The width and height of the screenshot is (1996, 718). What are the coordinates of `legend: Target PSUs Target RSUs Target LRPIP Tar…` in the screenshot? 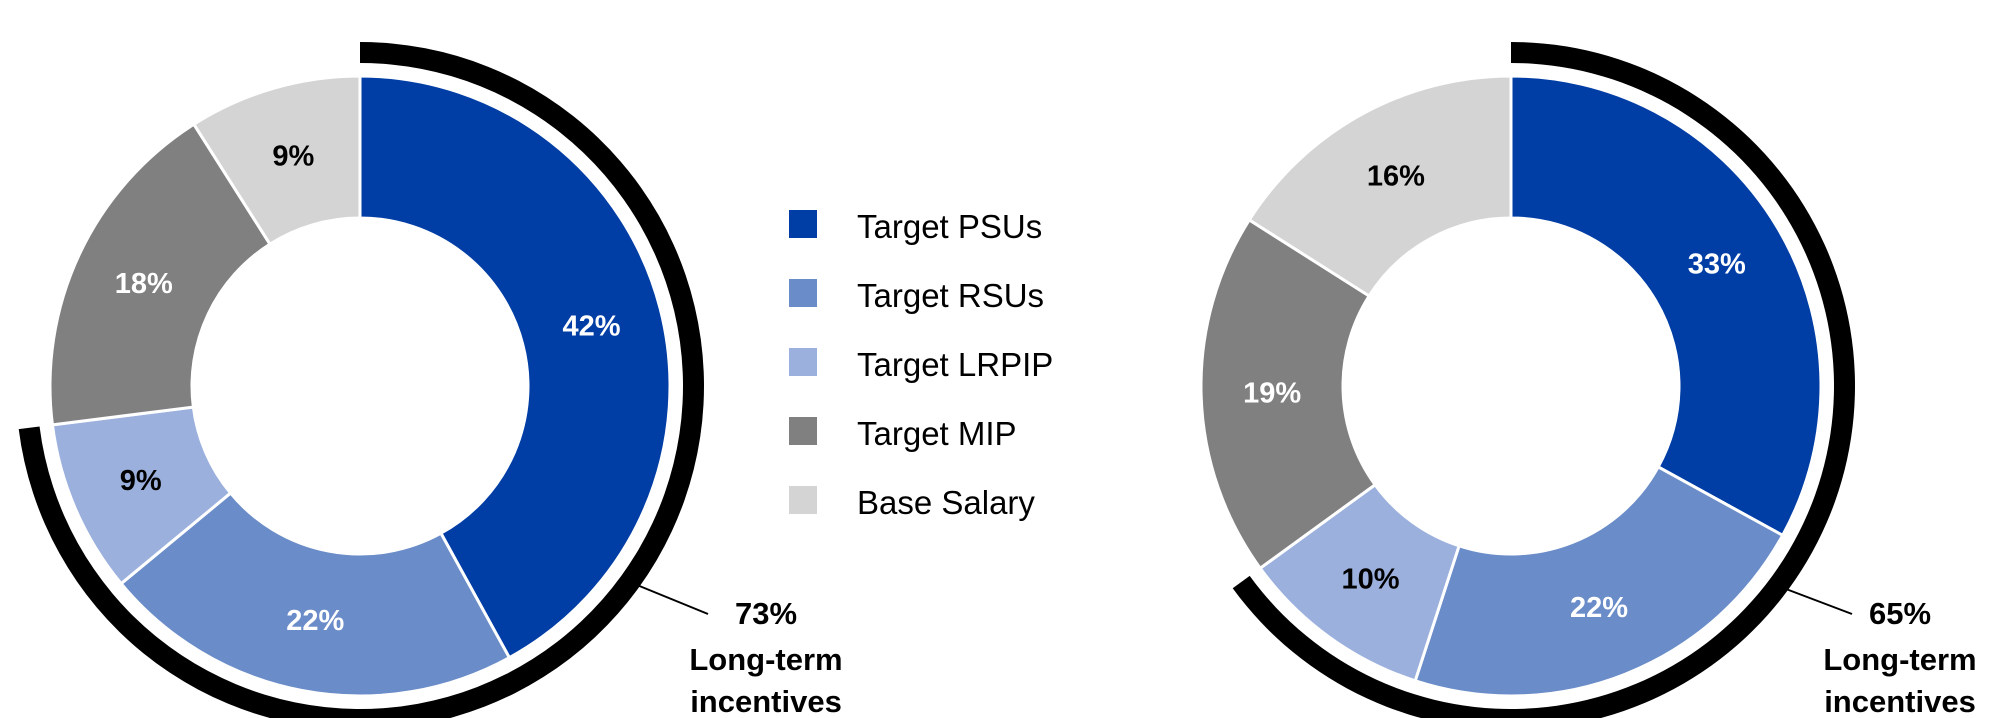 It's located at (921, 364).